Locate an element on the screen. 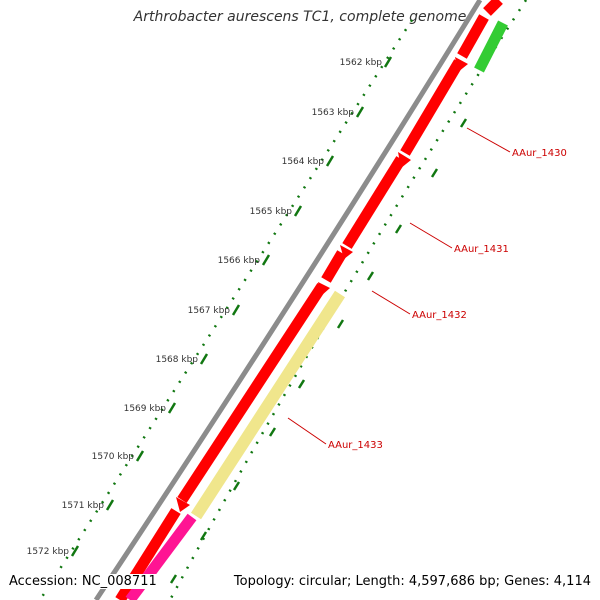 The width and height of the screenshot is (600, 600). tick-label: 1567 kbp is located at coordinates (209, 311).